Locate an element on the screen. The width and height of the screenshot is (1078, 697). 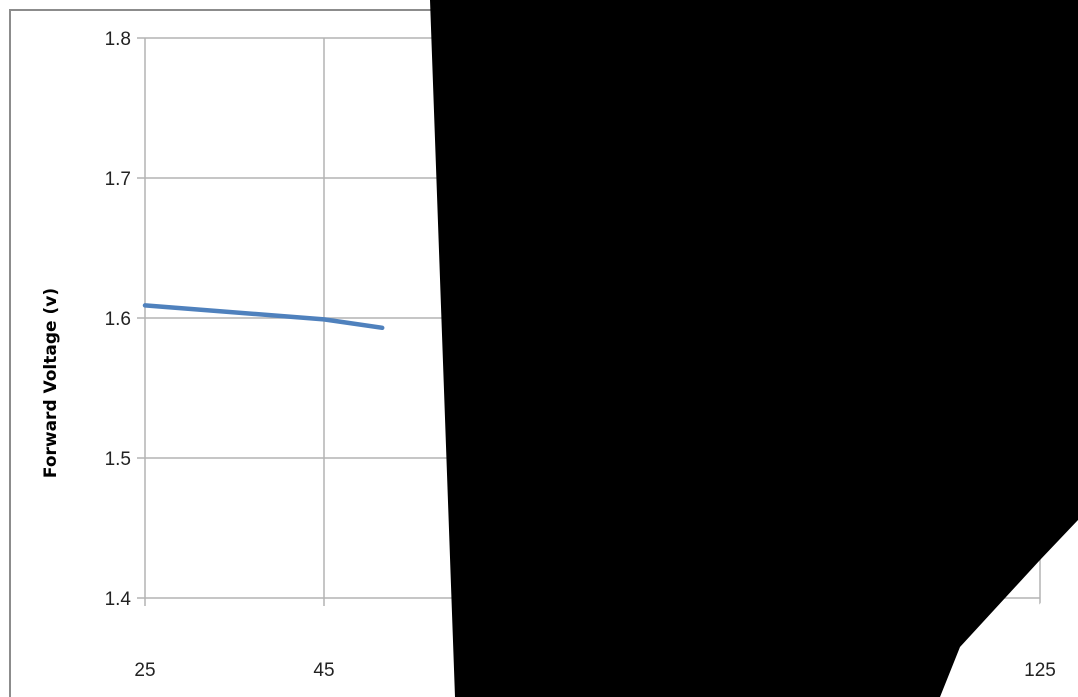
series-layer is located at coordinates (263, 317).